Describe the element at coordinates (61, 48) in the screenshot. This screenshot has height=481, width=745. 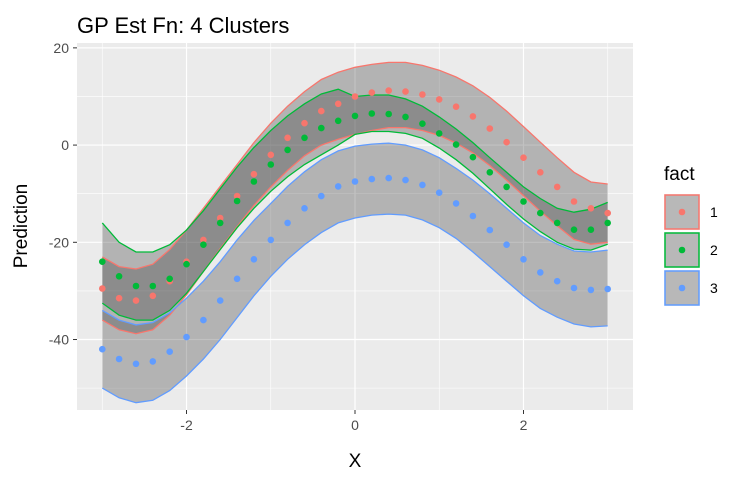
I see `y-tick-label: 20` at that location.